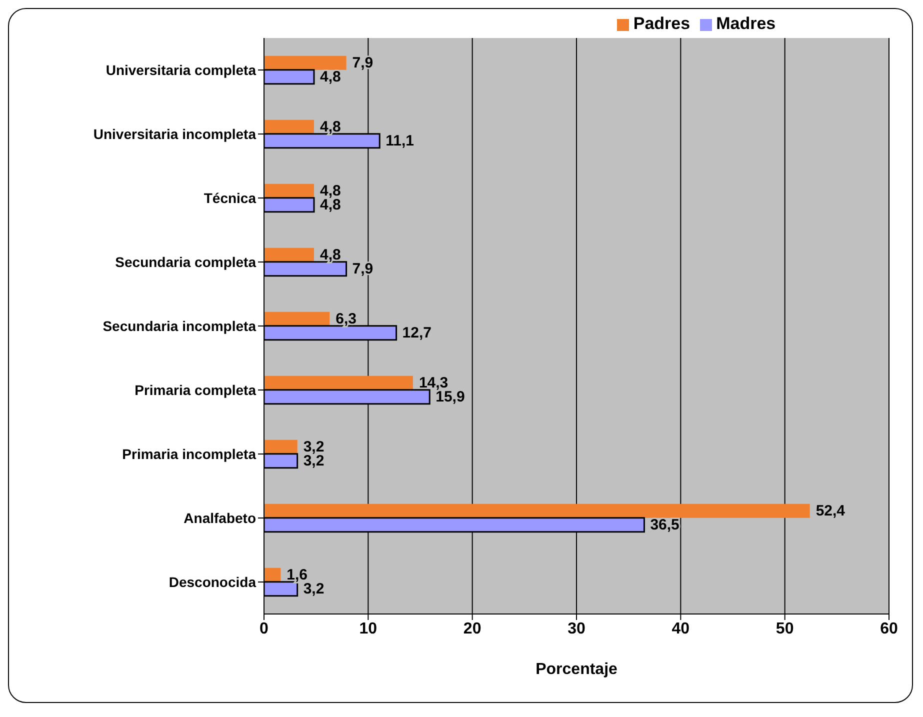 The image size is (923, 717). Describe the element at coordinates (181, 70) in the screenshot. I see `y-tick-label: Universitaria completa` at that location.